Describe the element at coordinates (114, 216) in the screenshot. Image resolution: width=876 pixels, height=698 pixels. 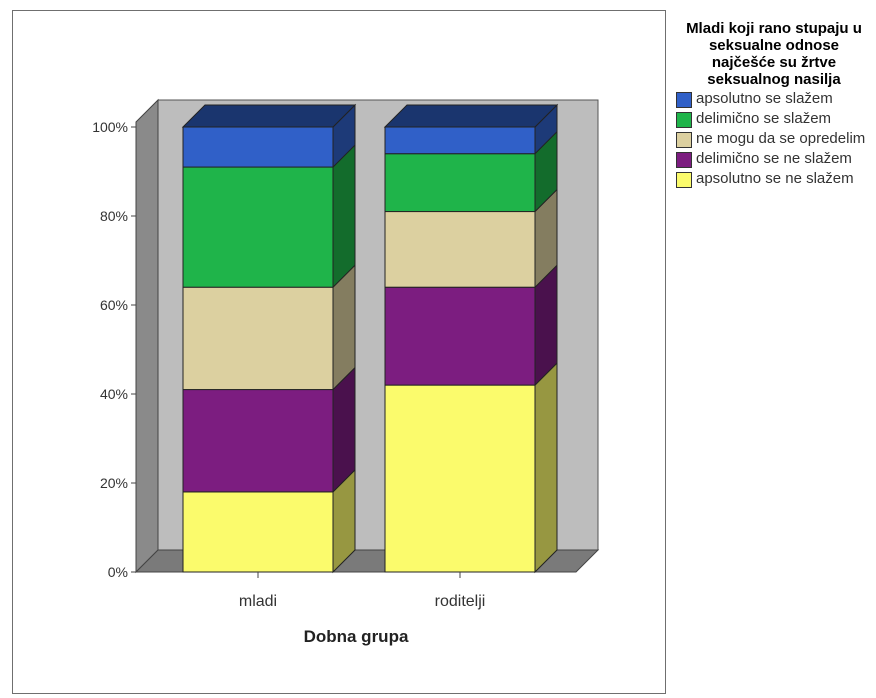
I see `y-tick-label: 80%` at that location.